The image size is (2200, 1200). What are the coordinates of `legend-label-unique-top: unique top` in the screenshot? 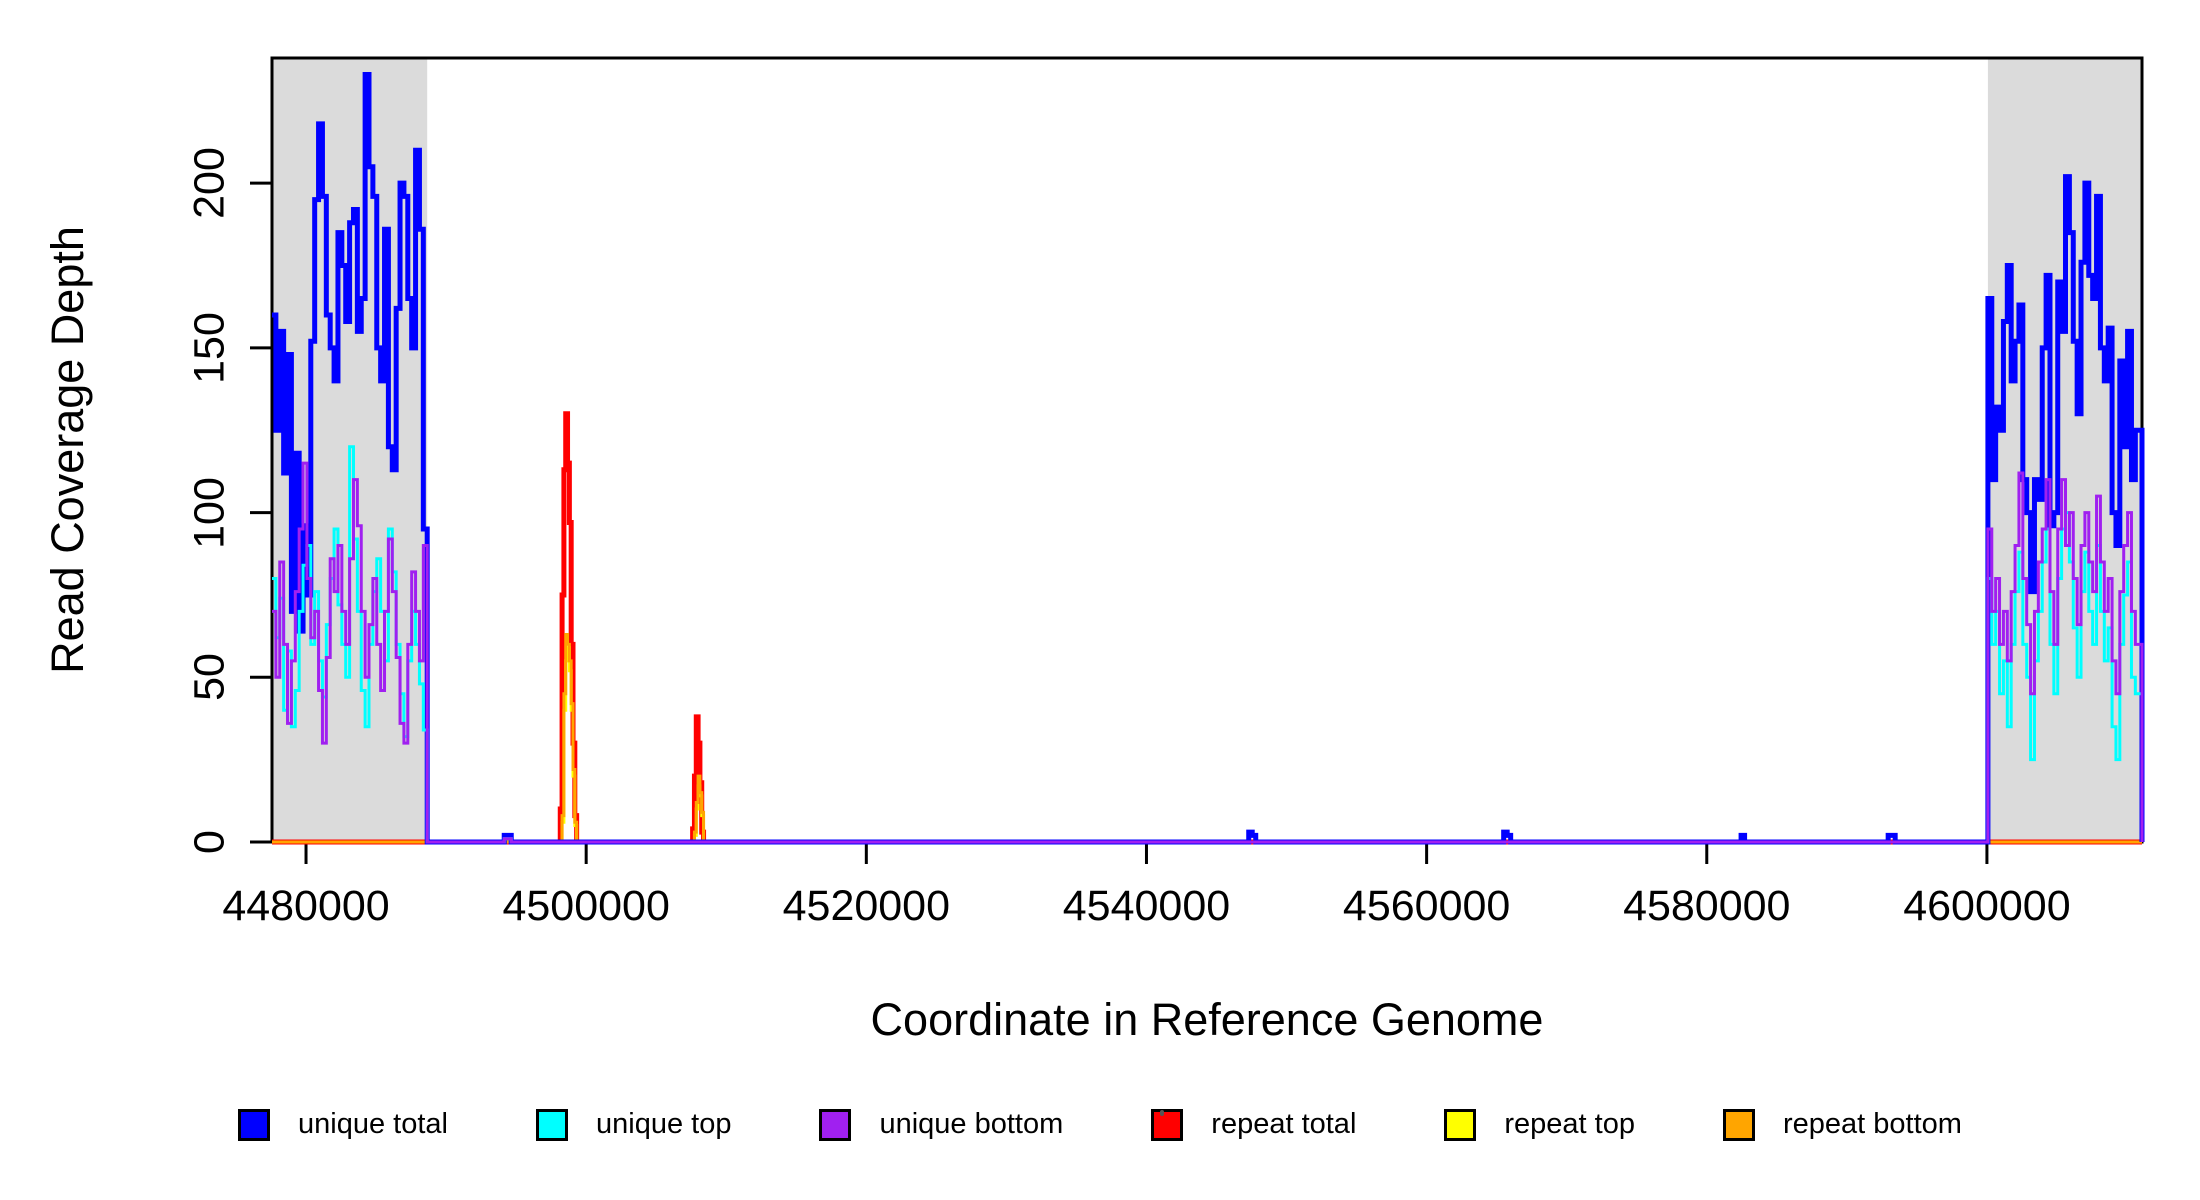 It's located at (664, 1124).